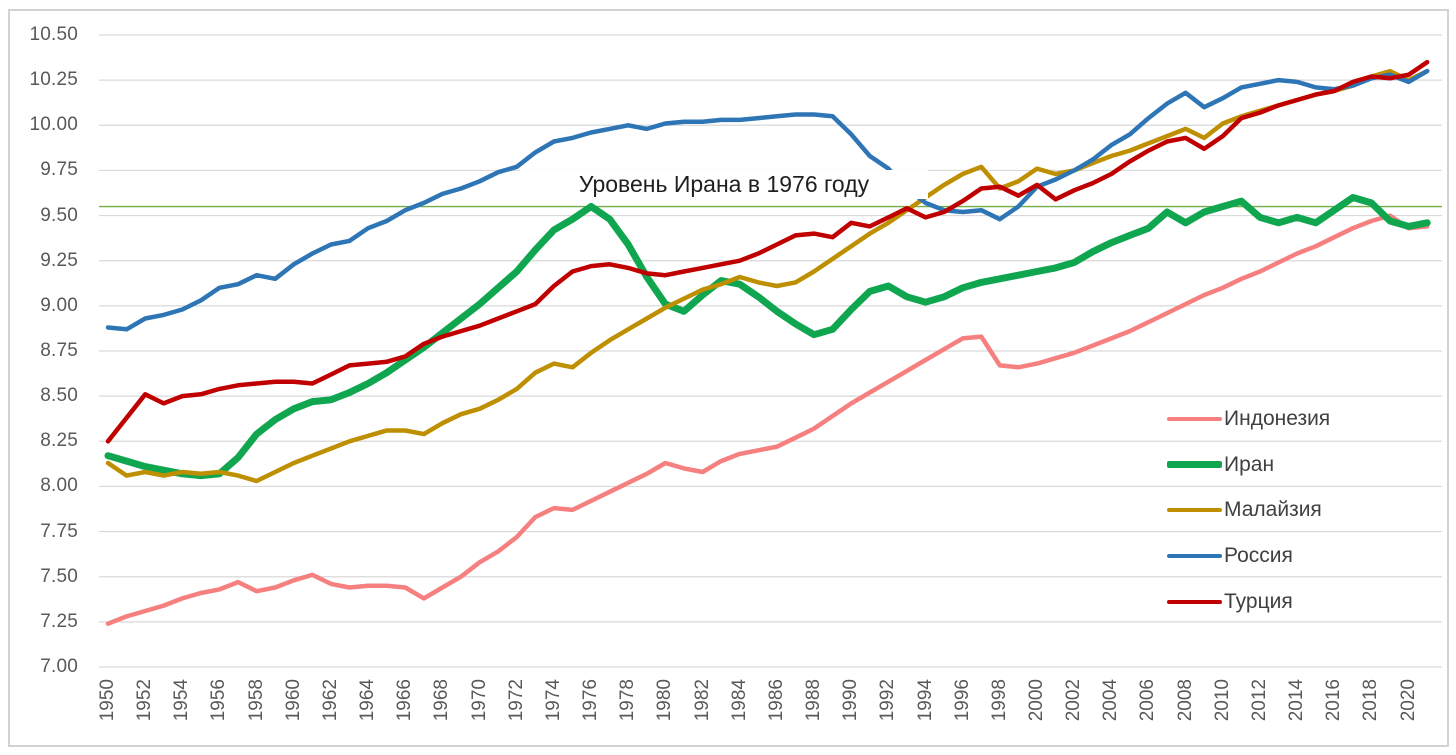 This screenshot has height=755, width=1456. What do you see at coordinates (591, 700) in the screenshot?
I see `x-tick-label: 1976` at bounding box center [591, 700].